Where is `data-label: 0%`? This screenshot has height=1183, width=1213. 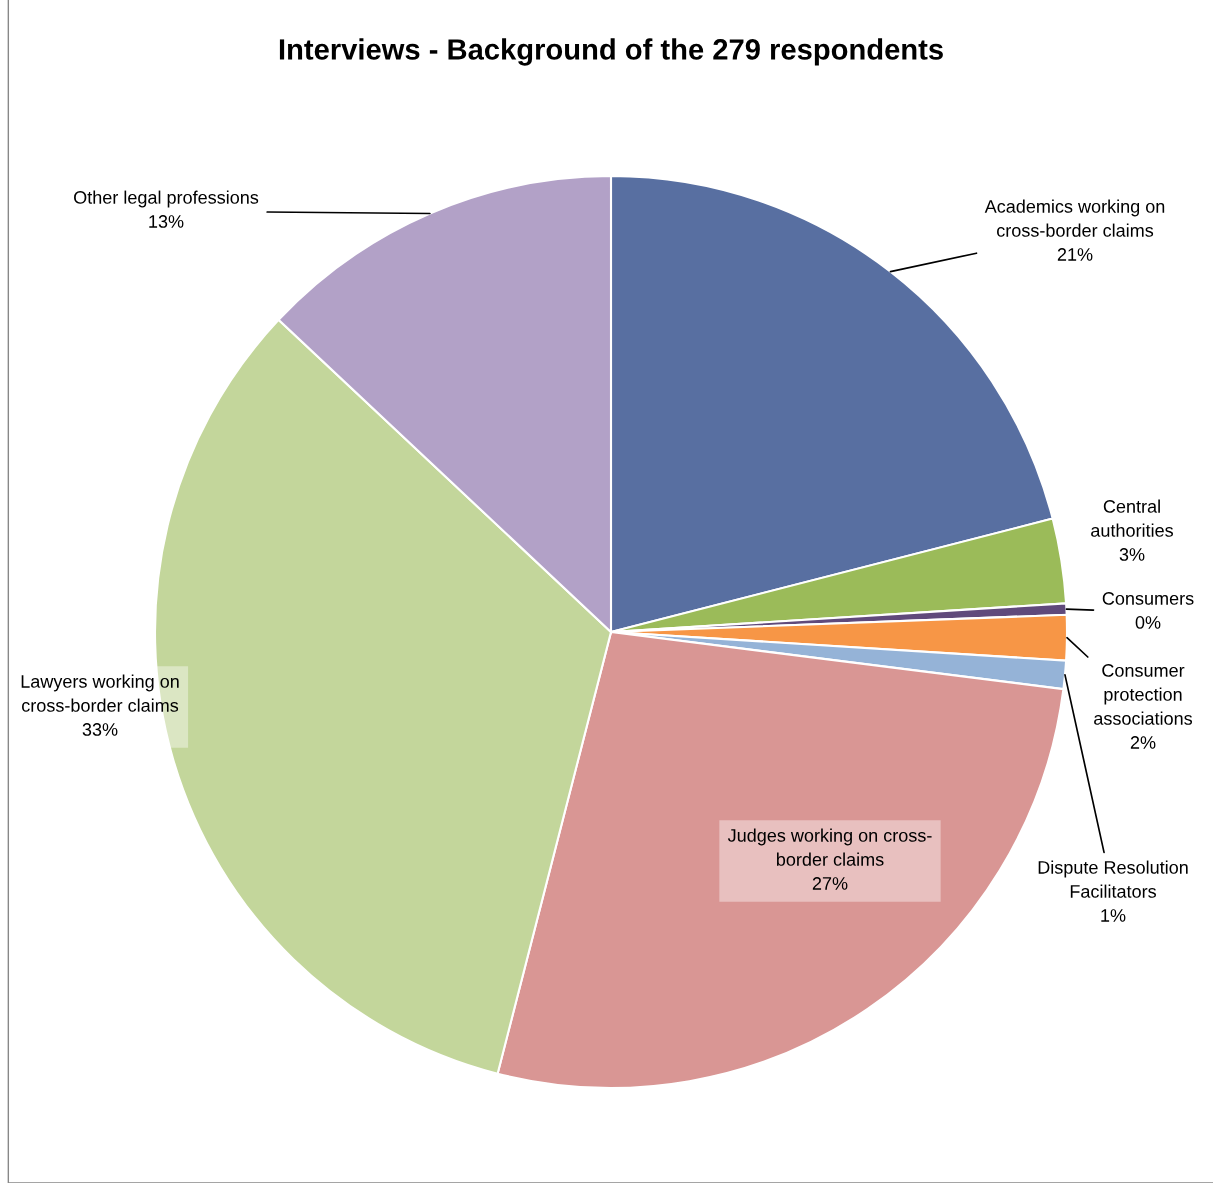 data-label: 0% is located at coordinates (1148, 622).